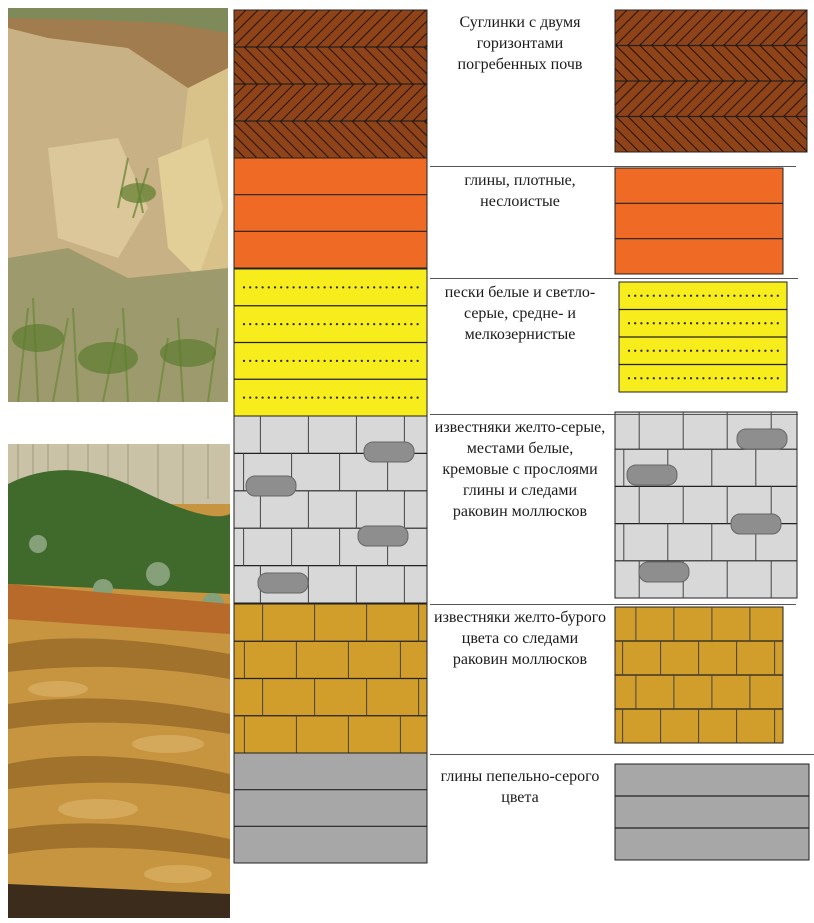  Describe the element at coordinates (699, 675) in the screenshot. I see `layer-limestone-brown` at that location.